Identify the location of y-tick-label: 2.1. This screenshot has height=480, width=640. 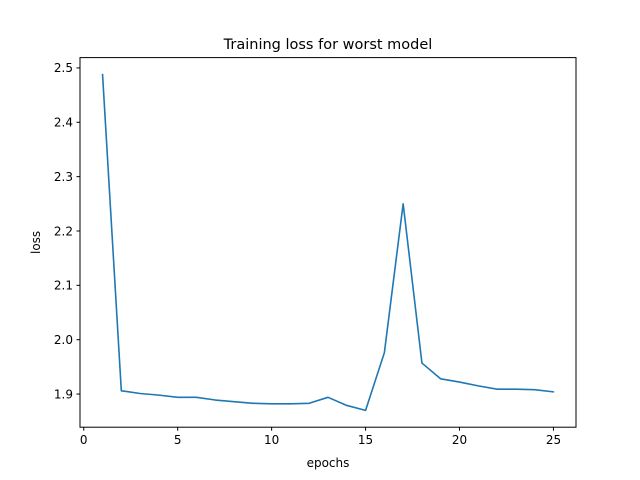
(63, 286).